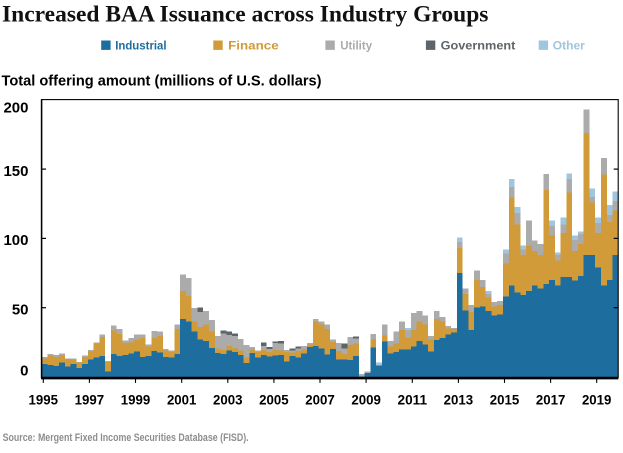  I want to click on svg-text: 2001, so click(182, 400).